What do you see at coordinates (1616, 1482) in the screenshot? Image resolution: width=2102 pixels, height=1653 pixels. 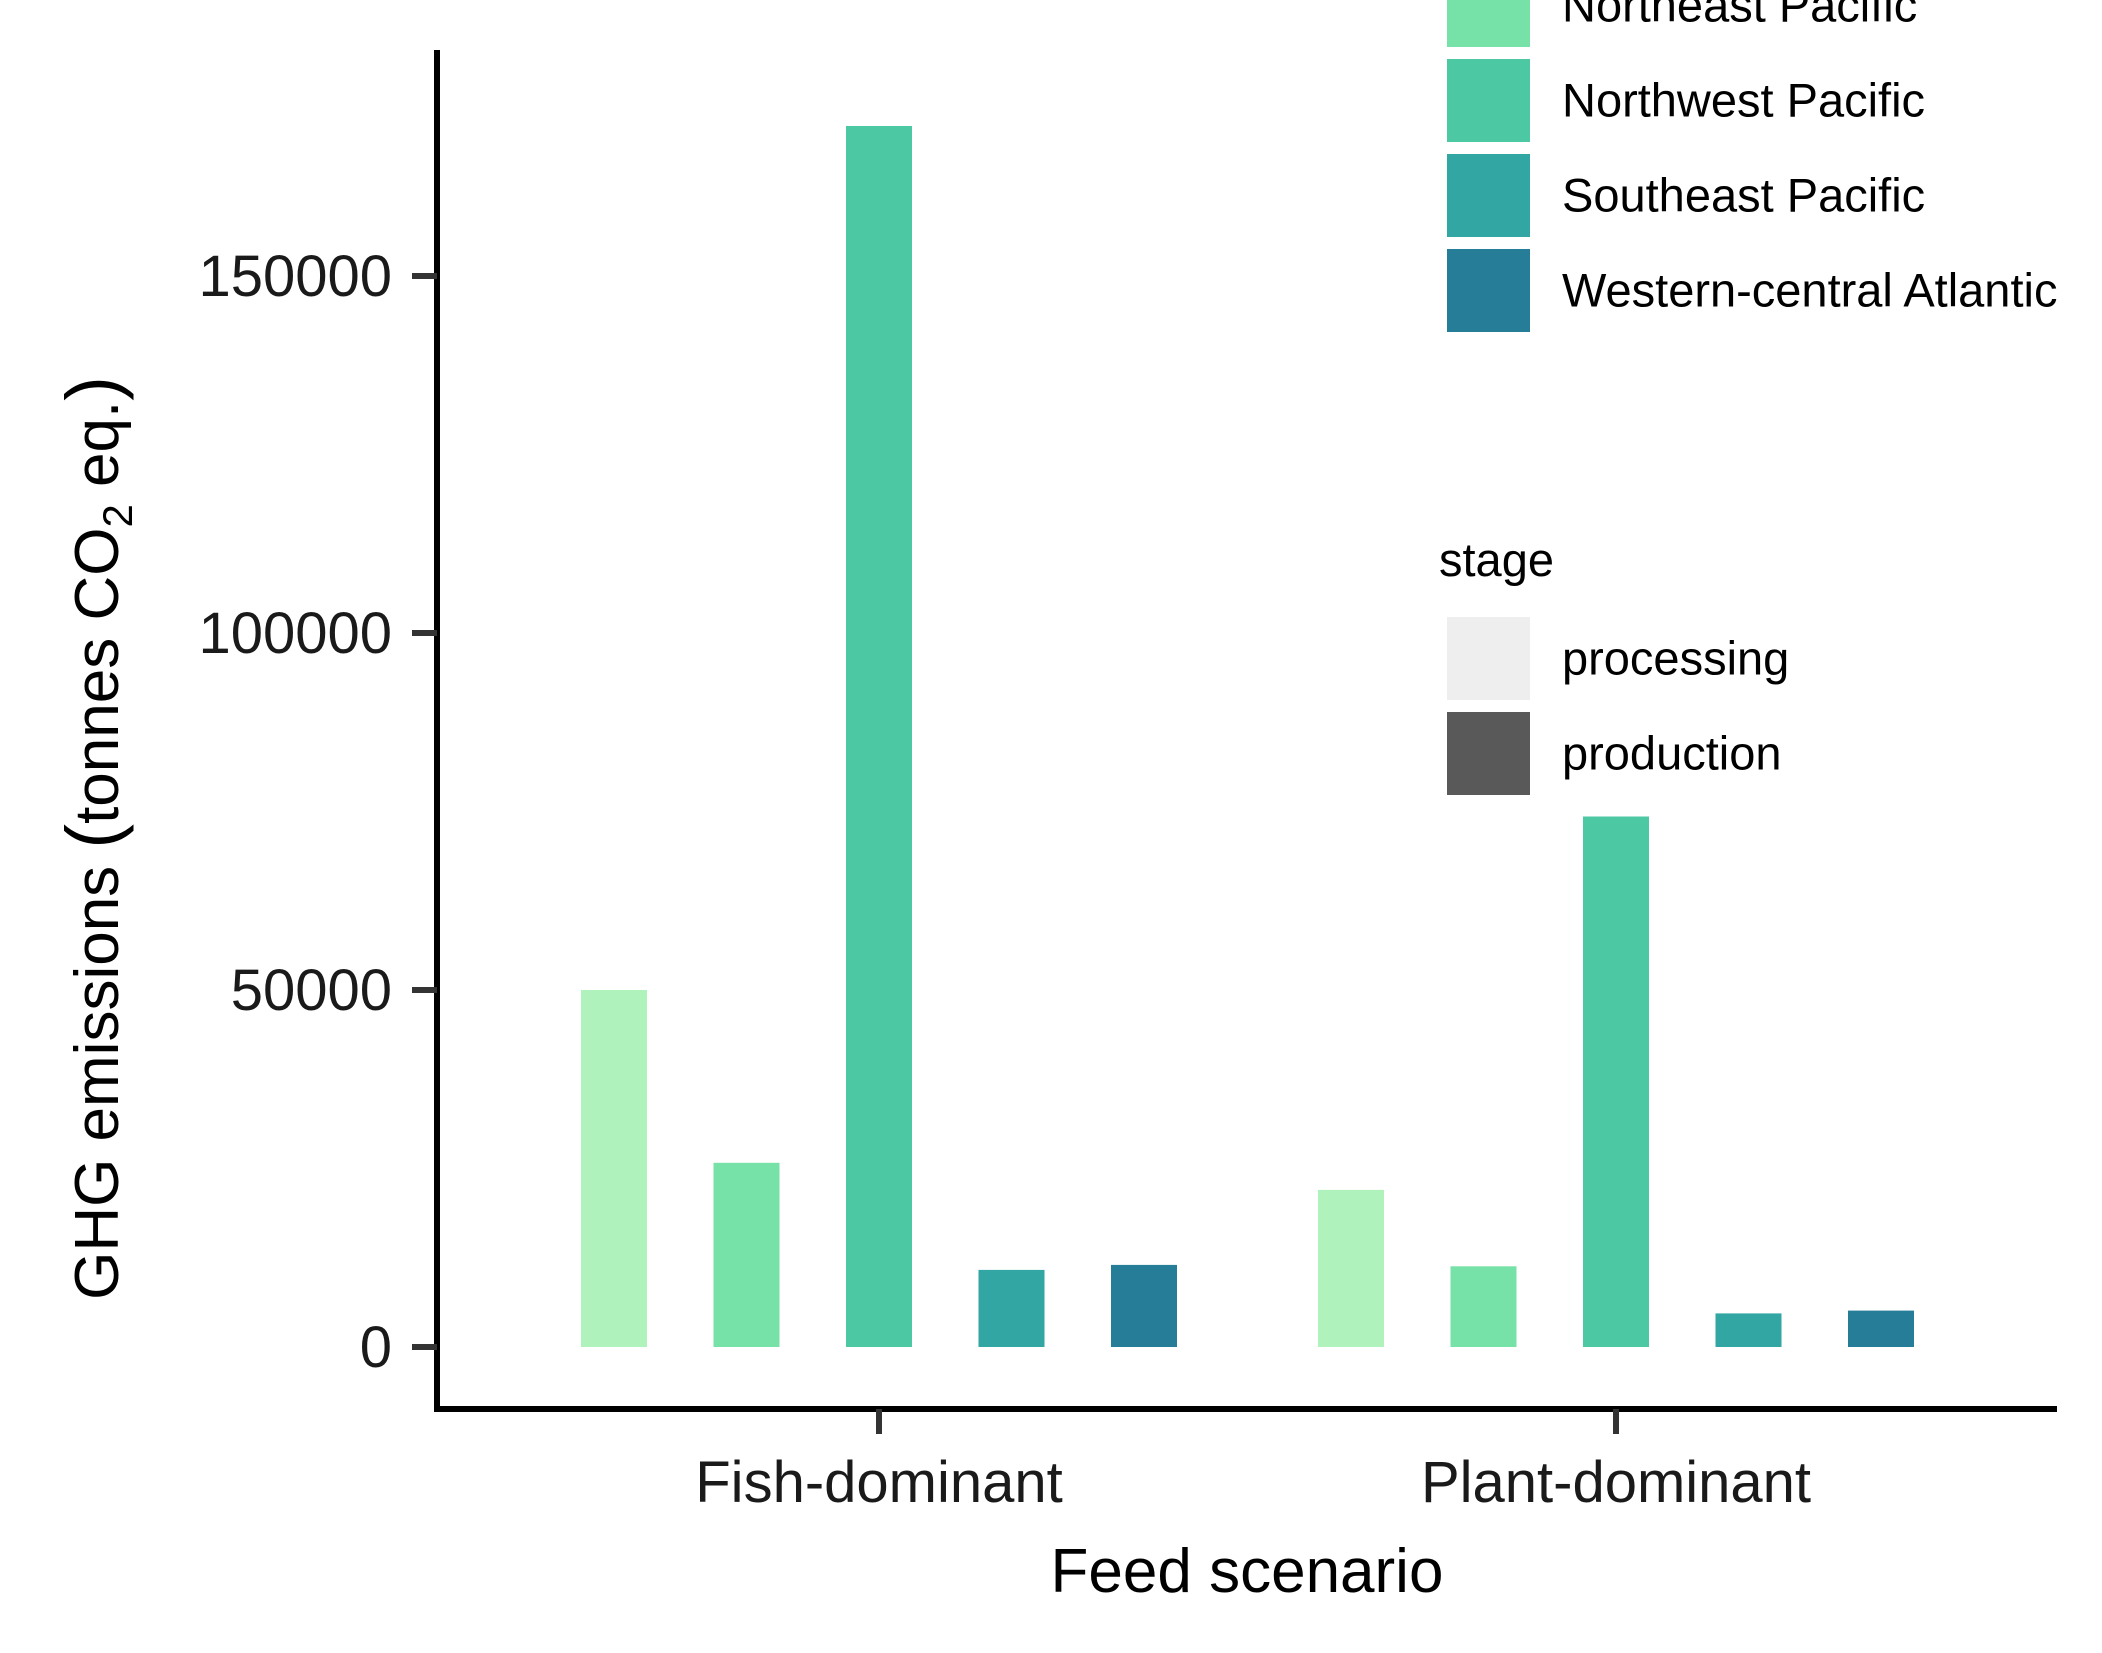 I see `x-tick-label-1: Plant-dominant` at bounding box center [1616, 1482].